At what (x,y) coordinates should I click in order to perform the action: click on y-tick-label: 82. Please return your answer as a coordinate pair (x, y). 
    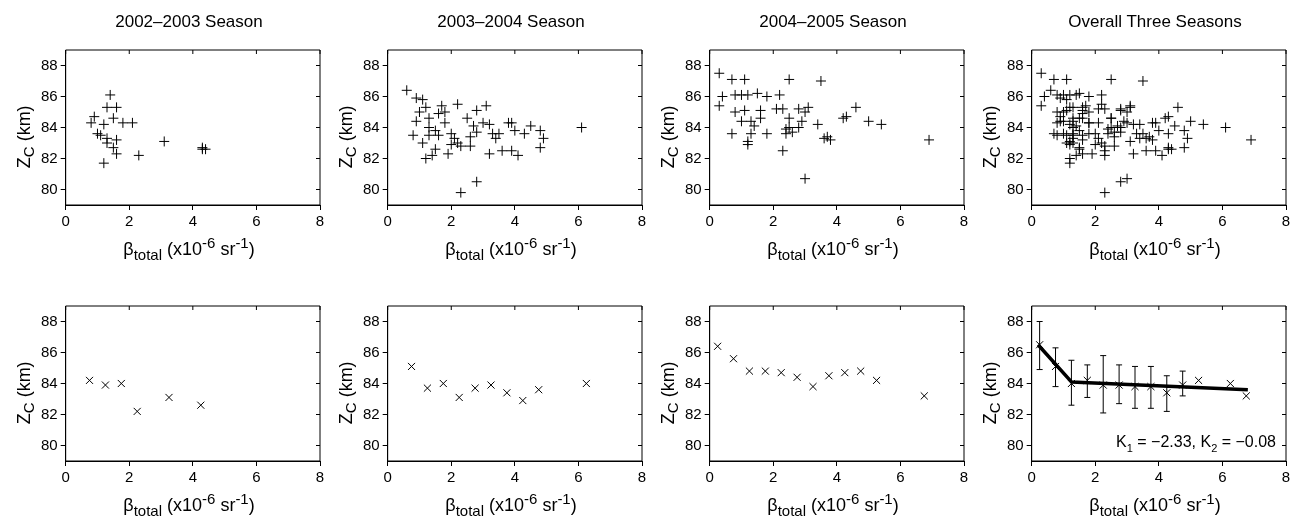
    Looking at the image, I should click on (371, 157).